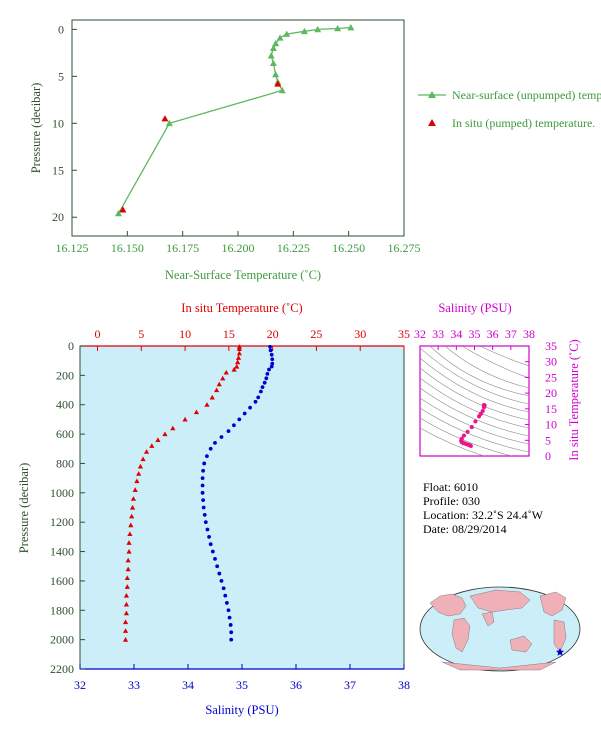 This screenshot has width=601, height=732. I want to click on location: Location: 32.2˚S 24.4˚W, so click(483, 515).